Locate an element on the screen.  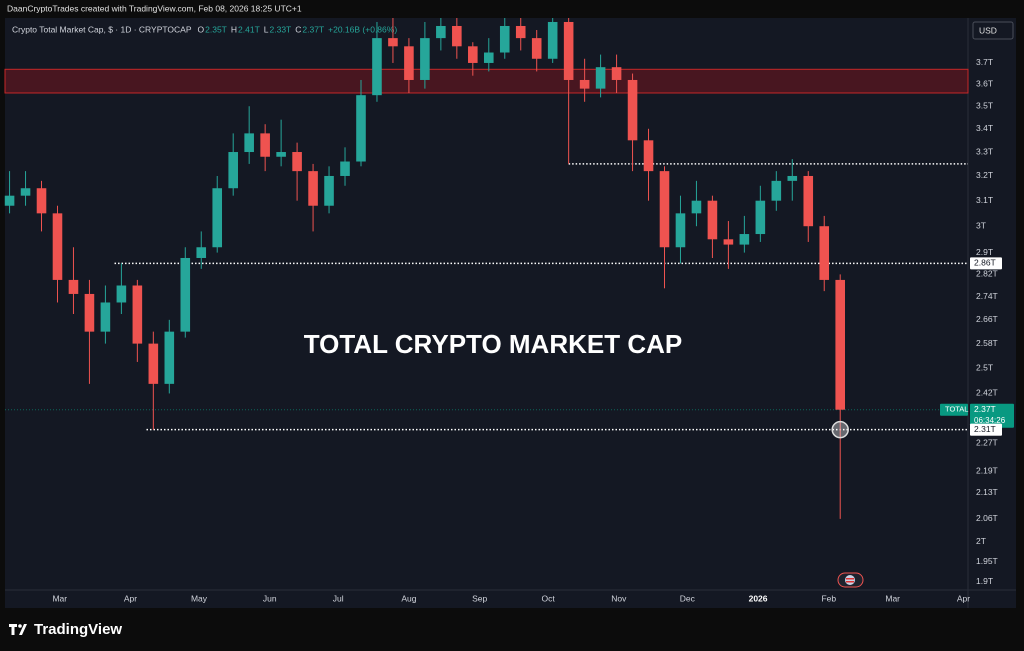
y-tick-label: 2.19T is located at coordinates (987, 470).